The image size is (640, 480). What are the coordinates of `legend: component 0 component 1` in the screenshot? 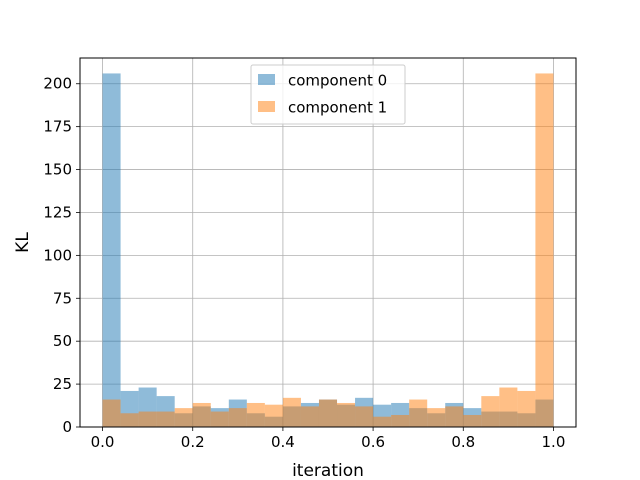 It's located at (328, 94).